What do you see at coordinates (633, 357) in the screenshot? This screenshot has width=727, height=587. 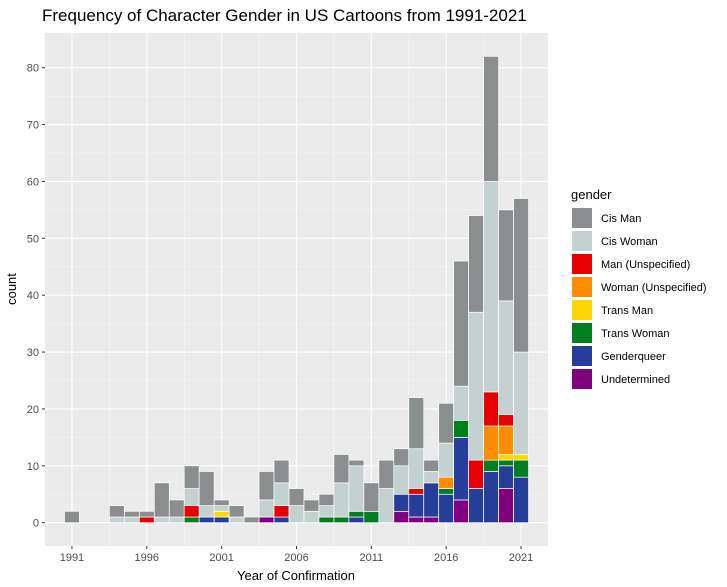 I see `legend-label: Genderqueer` at bounding box center [633, 357].